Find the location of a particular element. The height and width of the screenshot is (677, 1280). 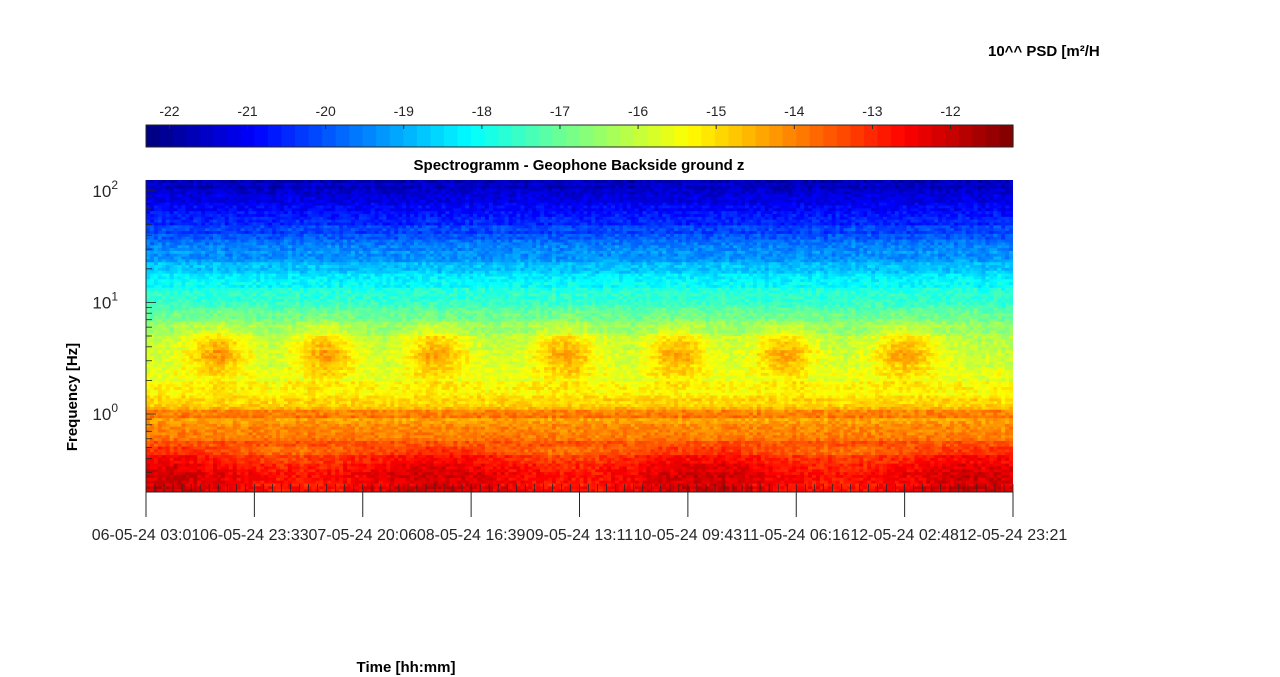

colorbar-step is located at coordinates (898, 136).